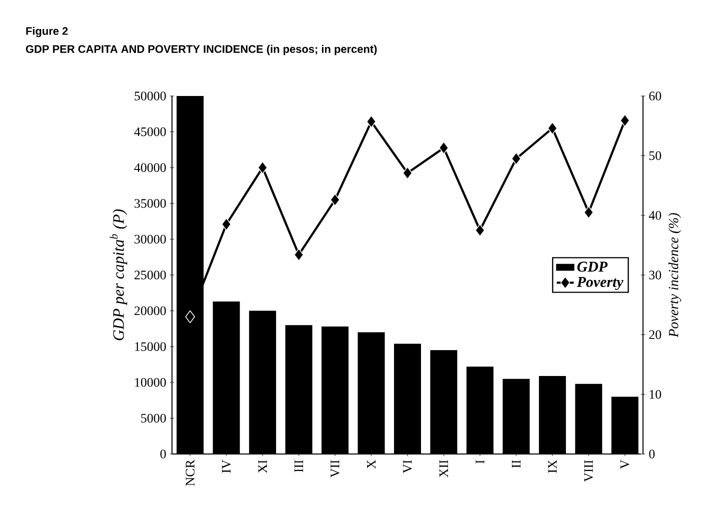  Describe the element at coordinates (150, 311) in the screenshot. I see `y-tick-label: 20000` at that location.